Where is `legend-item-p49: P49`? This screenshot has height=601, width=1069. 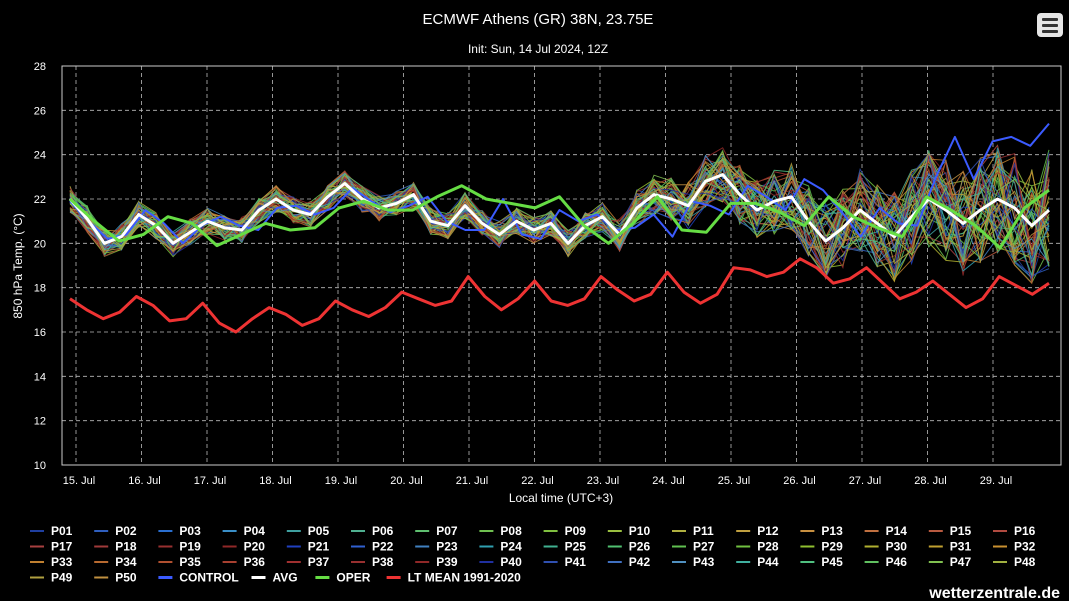
legend-item-p49: P49 is located at coordinates (51, 578).